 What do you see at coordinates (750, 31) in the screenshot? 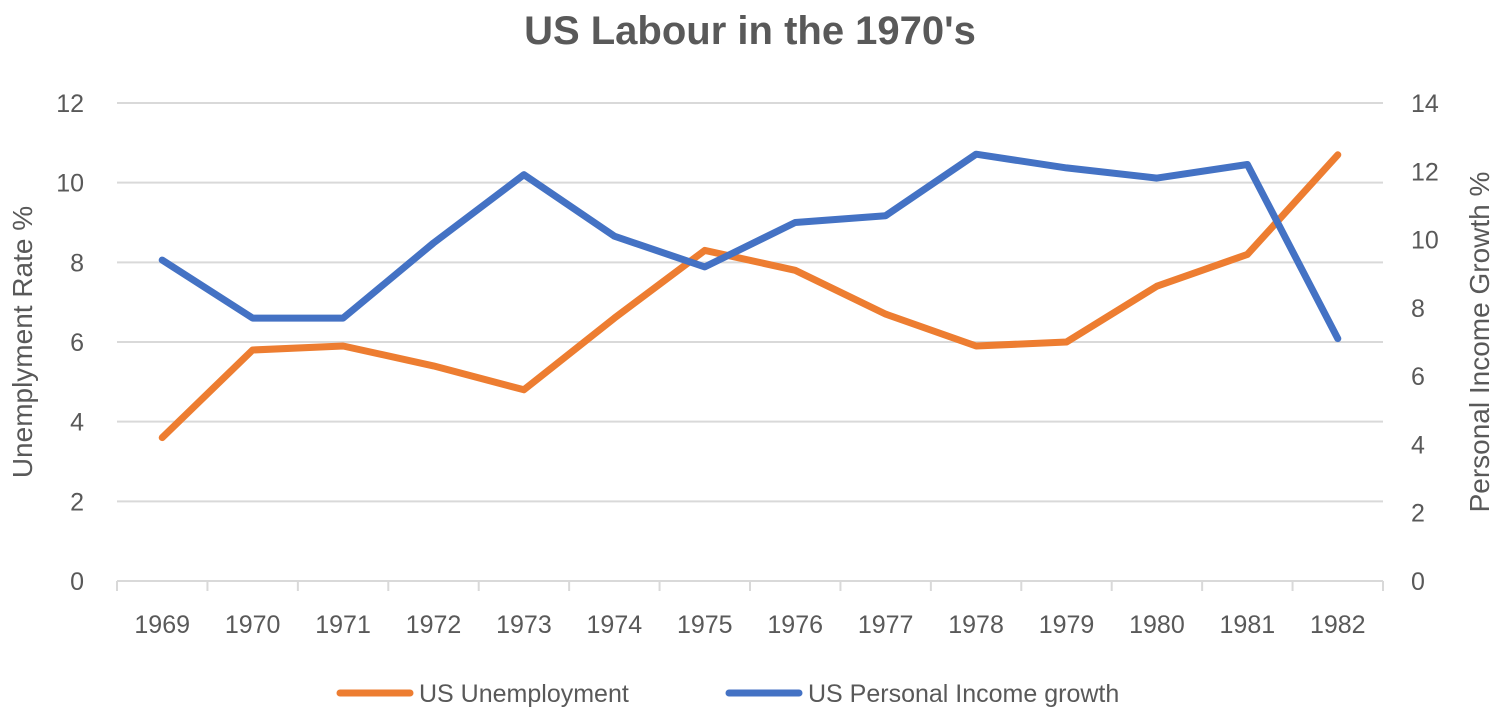
I see `chart-title: US Labour in the 1970's` at bounding box center [750, 31].